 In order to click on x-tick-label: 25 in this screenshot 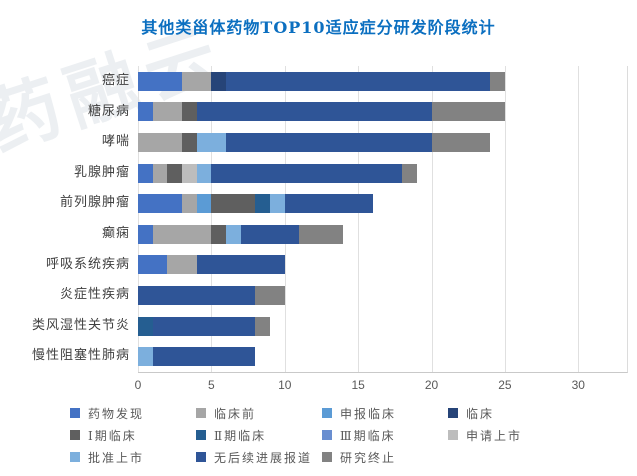, I will do `click(505, 385)`.